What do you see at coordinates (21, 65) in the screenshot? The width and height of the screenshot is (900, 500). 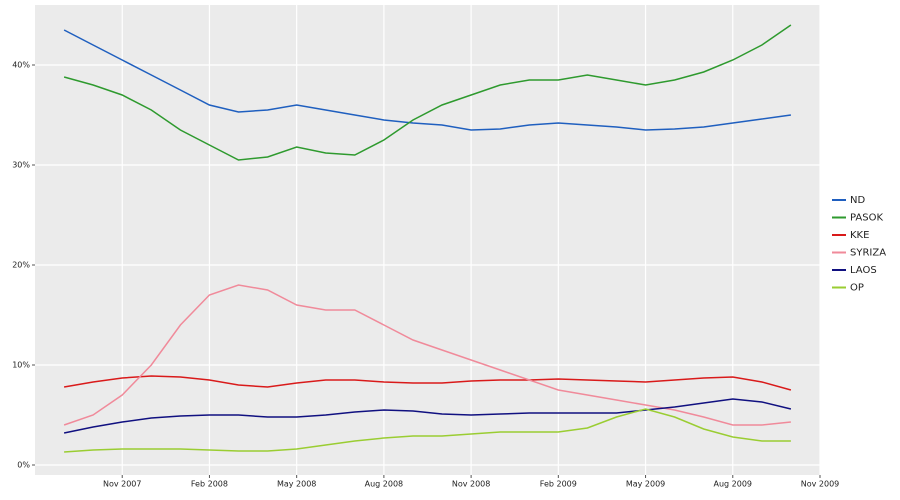 I see `y-tick-label: 40%` at bounding box center [21, 65].